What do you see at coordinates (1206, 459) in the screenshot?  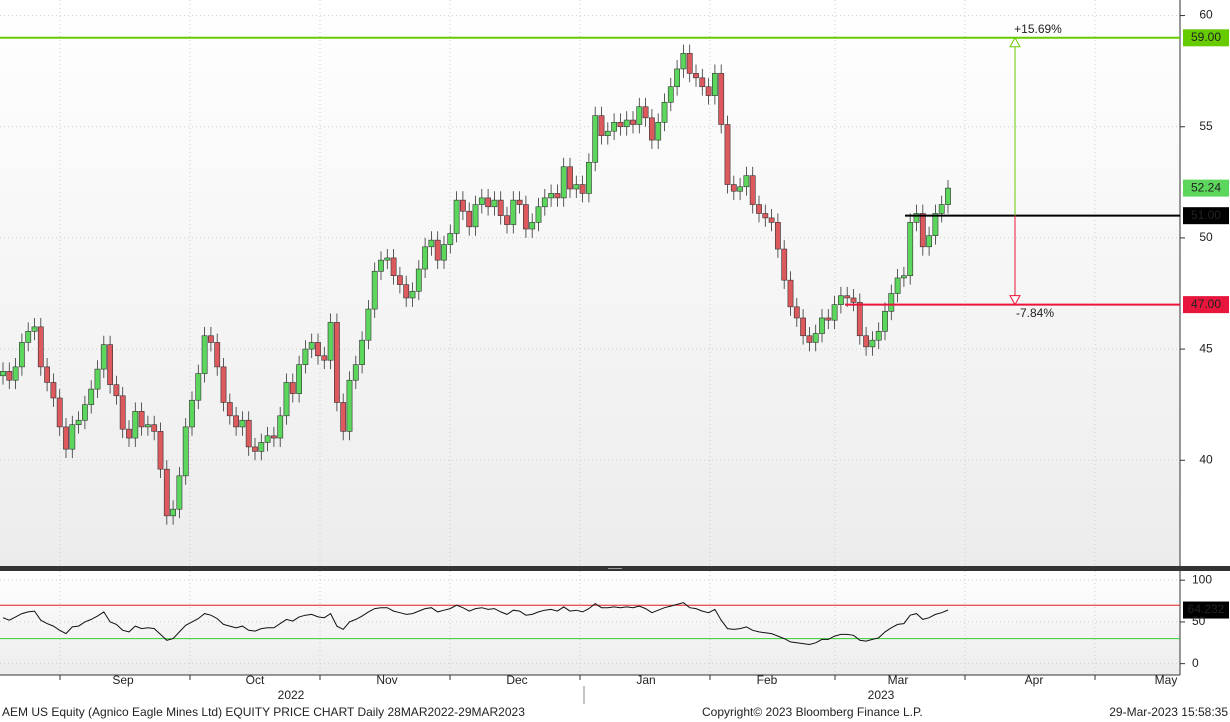 I see `y-tick-label: 40` at bounding box center [1206, 459].